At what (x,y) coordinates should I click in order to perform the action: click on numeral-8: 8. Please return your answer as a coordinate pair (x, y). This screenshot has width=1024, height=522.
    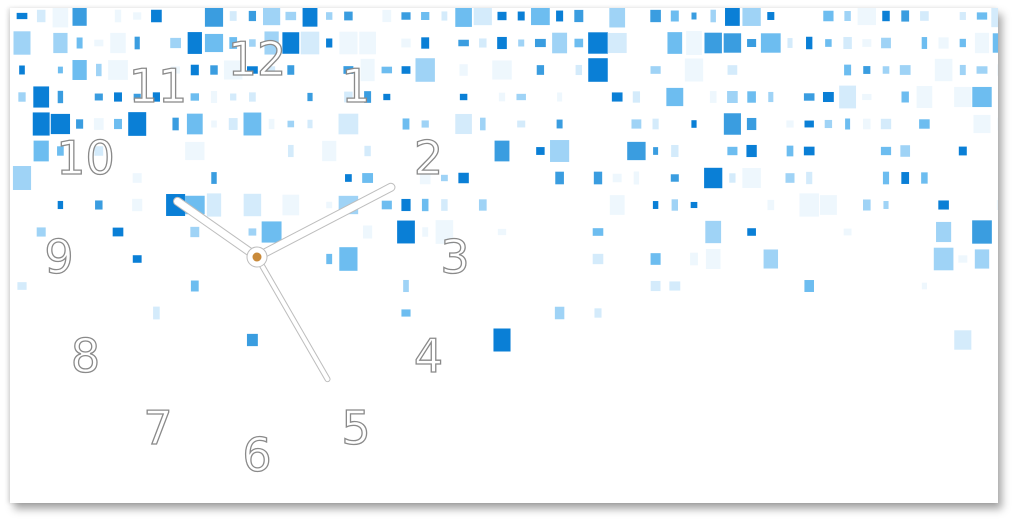
    Looking at the image, I should click on (85, 355).